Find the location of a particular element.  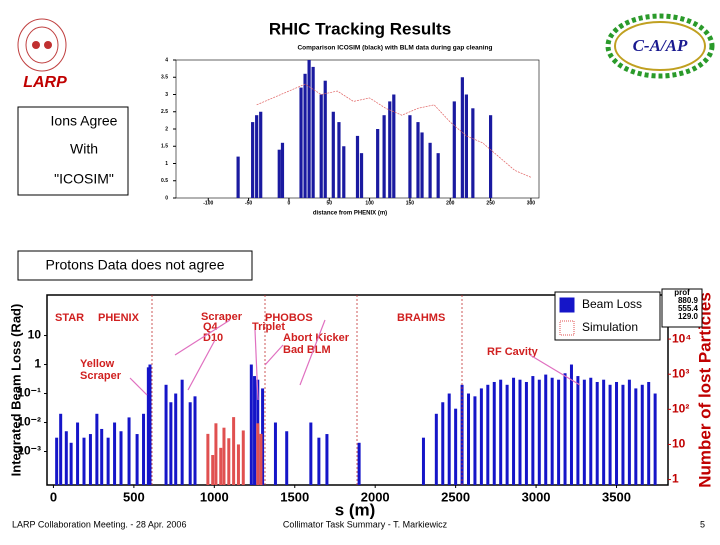

x-tick-label: 3500 is located at coordinates (616, 496).